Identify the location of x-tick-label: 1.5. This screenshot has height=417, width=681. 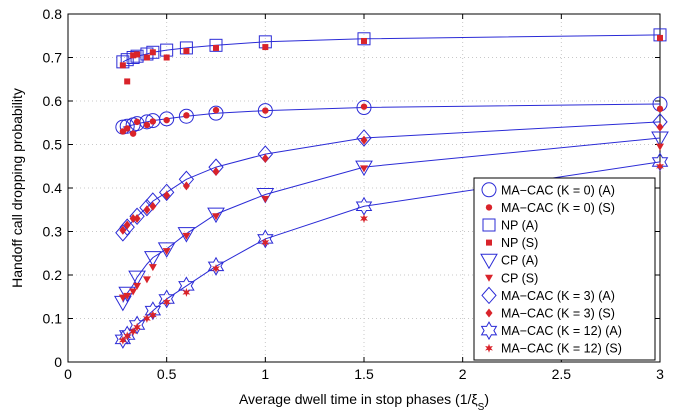
(364, 374).